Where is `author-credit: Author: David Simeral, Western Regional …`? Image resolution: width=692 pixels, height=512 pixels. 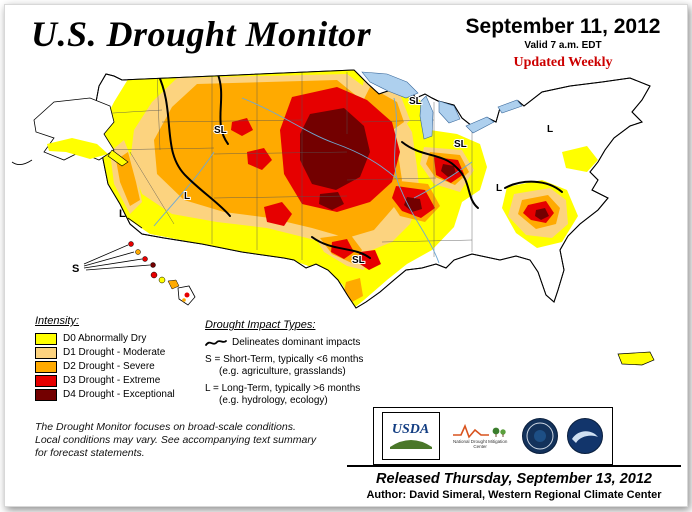
author-credit: Author: David Simeral, Western Regional … is located at coordinates (514, 495).